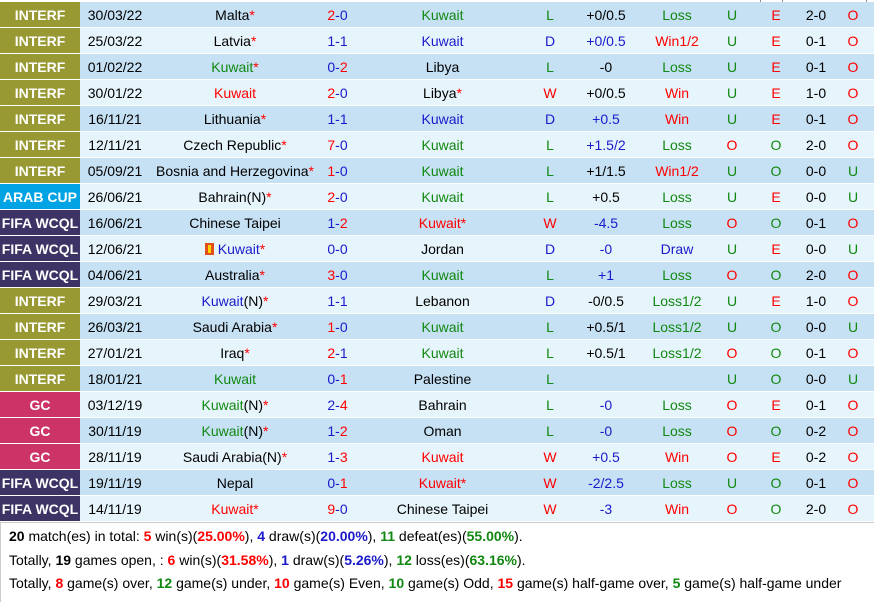  I want to click on score-cell: 2-4, so click(337, 404).